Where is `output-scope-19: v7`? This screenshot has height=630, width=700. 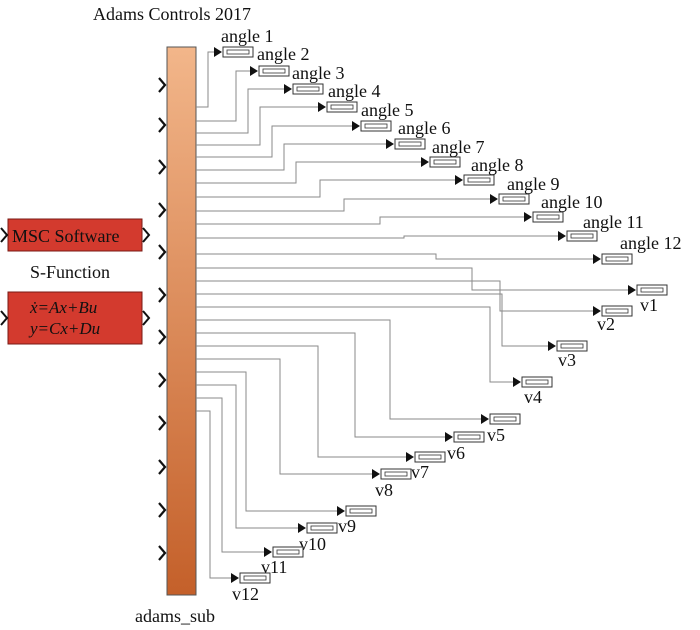 output-scope-19: v7 is located at coordinates (426, 466).